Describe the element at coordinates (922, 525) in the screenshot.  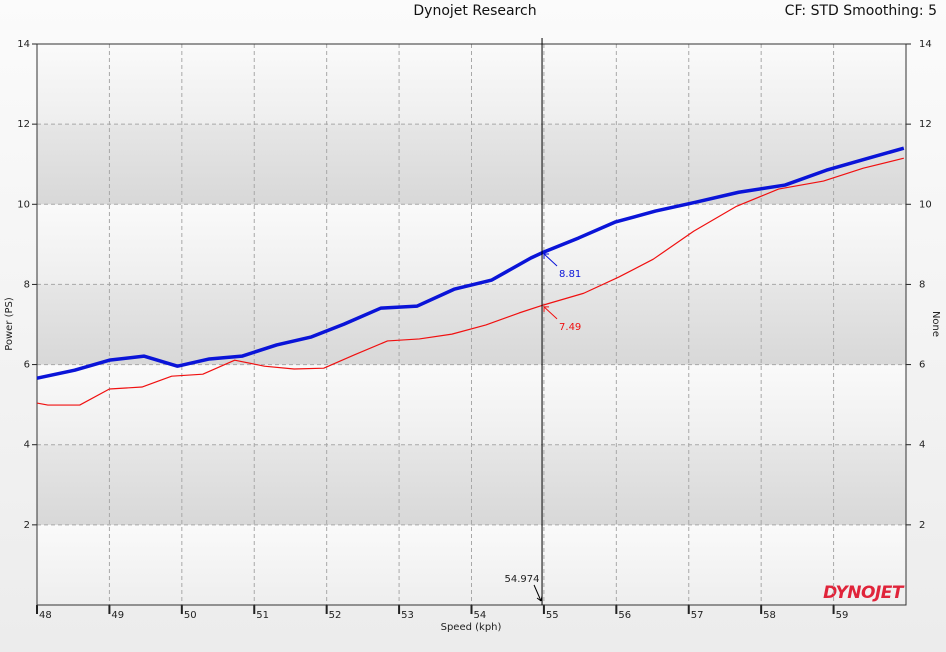
I see `y2-tick-label: 2` at that location.